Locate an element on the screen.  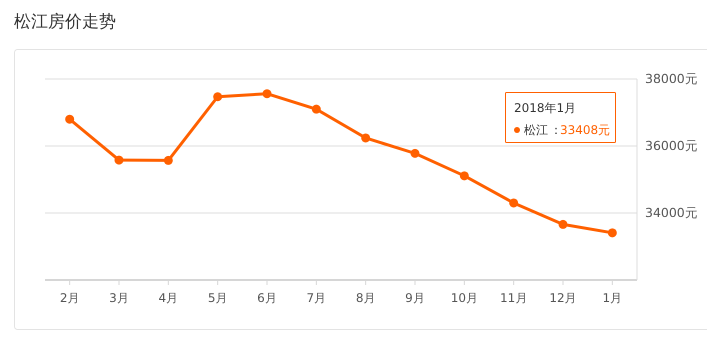
y-tick-label: 34000元 is located at coordinates (671, 212).